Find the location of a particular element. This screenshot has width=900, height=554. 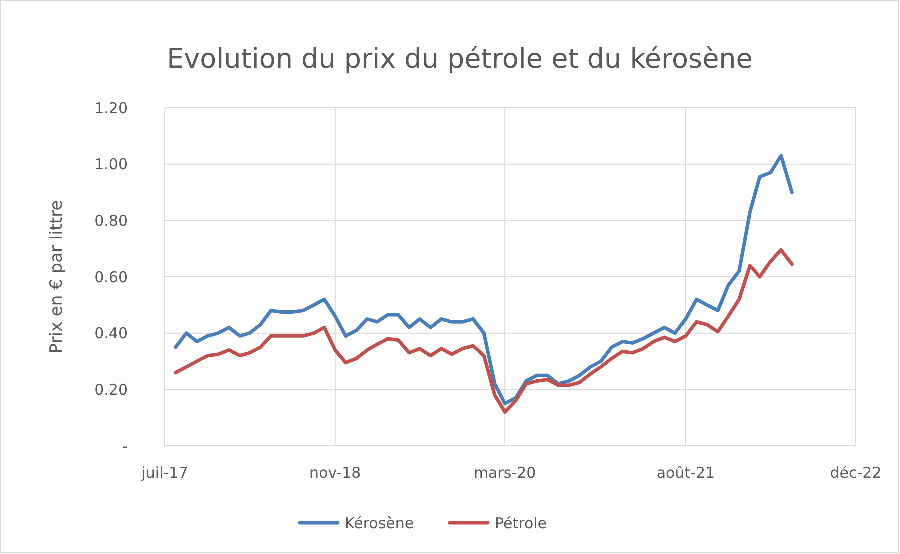

y-tick-label: 0.20 is located at coordinates (111, 389).